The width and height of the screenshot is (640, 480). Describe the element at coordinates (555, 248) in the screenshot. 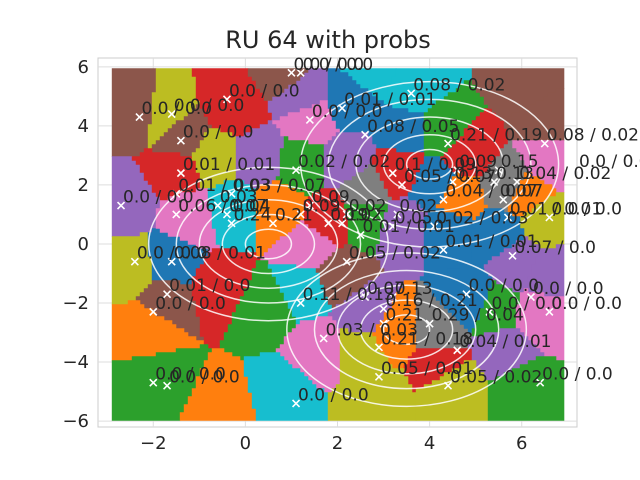

I see `probability-label: 0.07 / 0.0` at that location.